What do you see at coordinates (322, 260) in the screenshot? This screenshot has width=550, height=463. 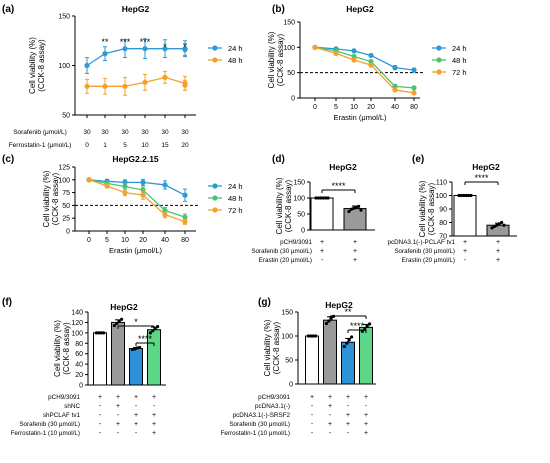 I see `d-condition-sign: -` at bounding box center [322, 260].